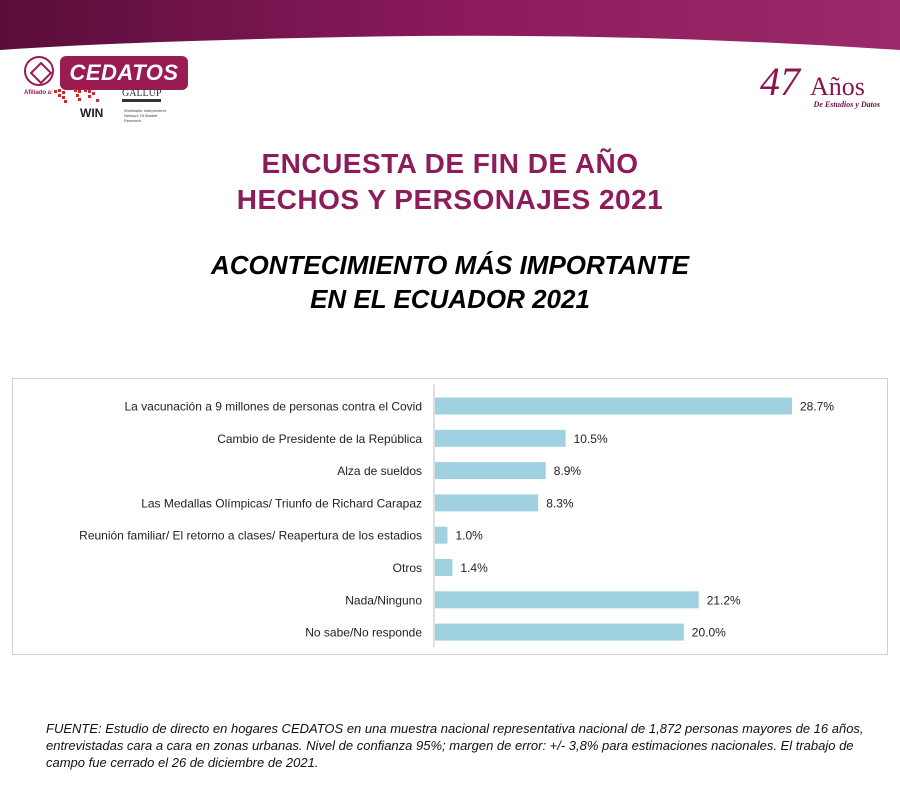 The width and height of the screenshot is (900, 796). What do you see at coordinates (319, 439) in the screenshot?
I see `category-label: Cambio de Presidente de la República` at bounding box center [319, 439].